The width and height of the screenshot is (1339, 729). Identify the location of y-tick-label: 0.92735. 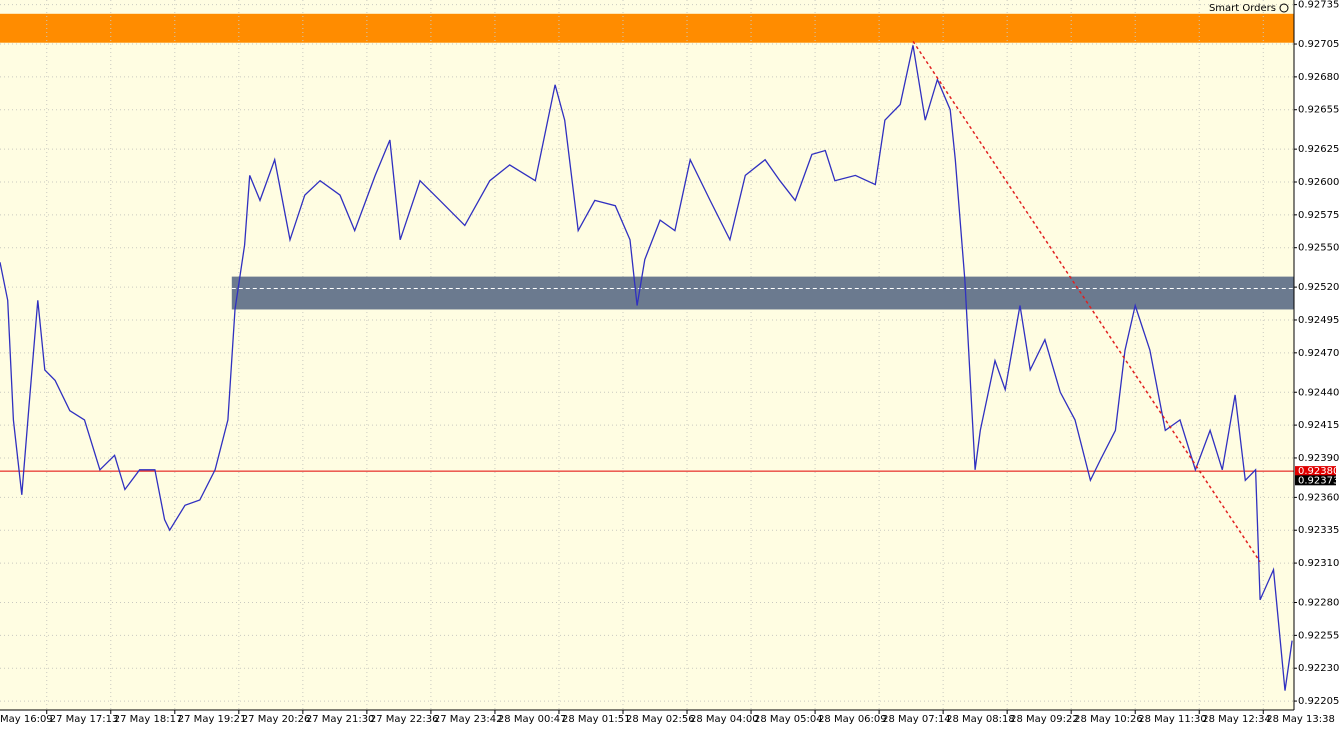
(1318, 5).